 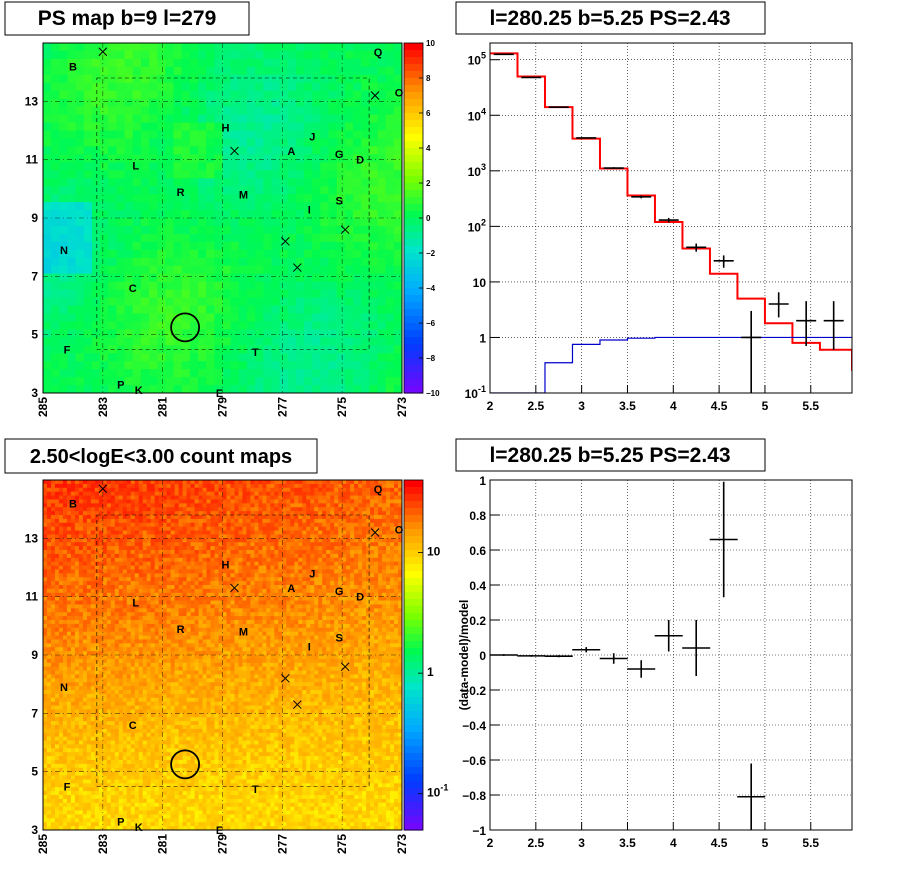 I want to click on ps-colorbar-swatch, so click(x=413, y=320).